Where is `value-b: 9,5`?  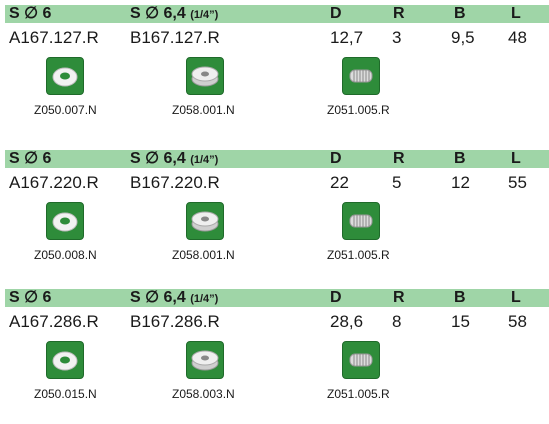 value-b: 9,5 is located at coordinates (463, 37).